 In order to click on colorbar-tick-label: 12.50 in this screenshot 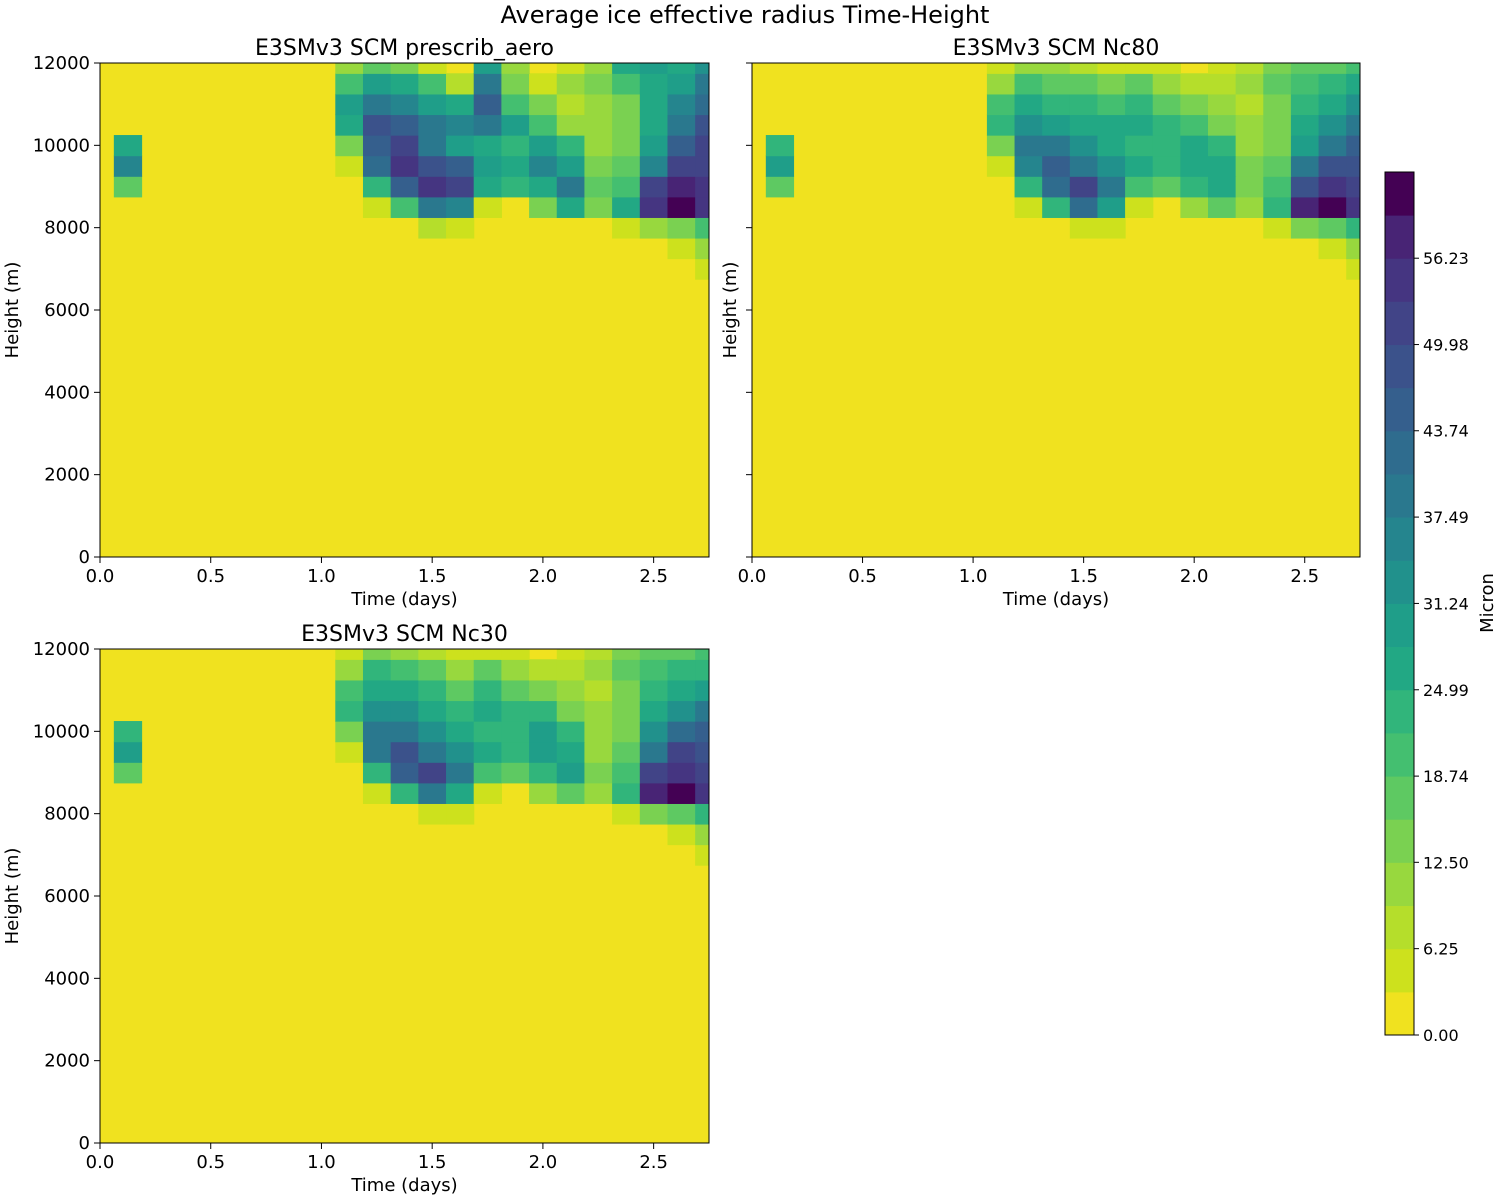, I will do `click(1446, 862)`.